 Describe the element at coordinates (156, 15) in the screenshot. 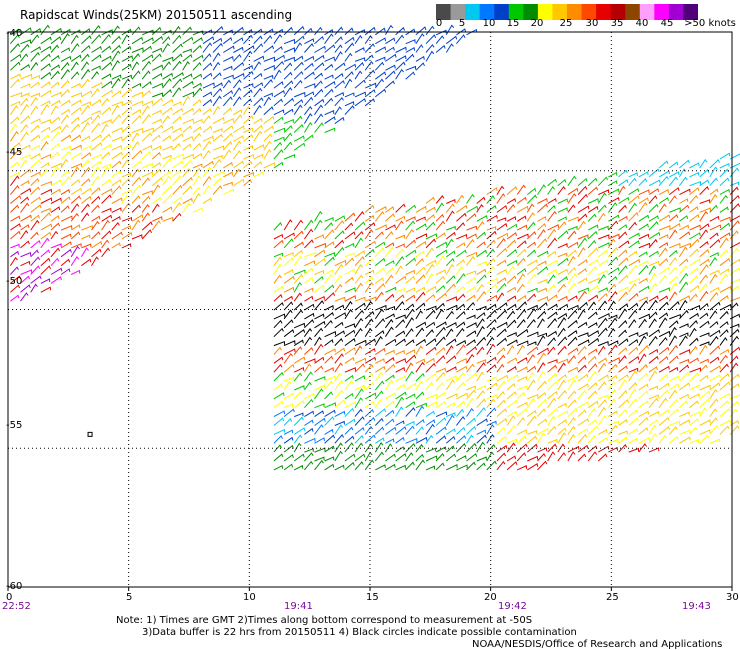

I see `chart-title: Rapidscat Winds(25KM) 20150511 ascending` at that location.